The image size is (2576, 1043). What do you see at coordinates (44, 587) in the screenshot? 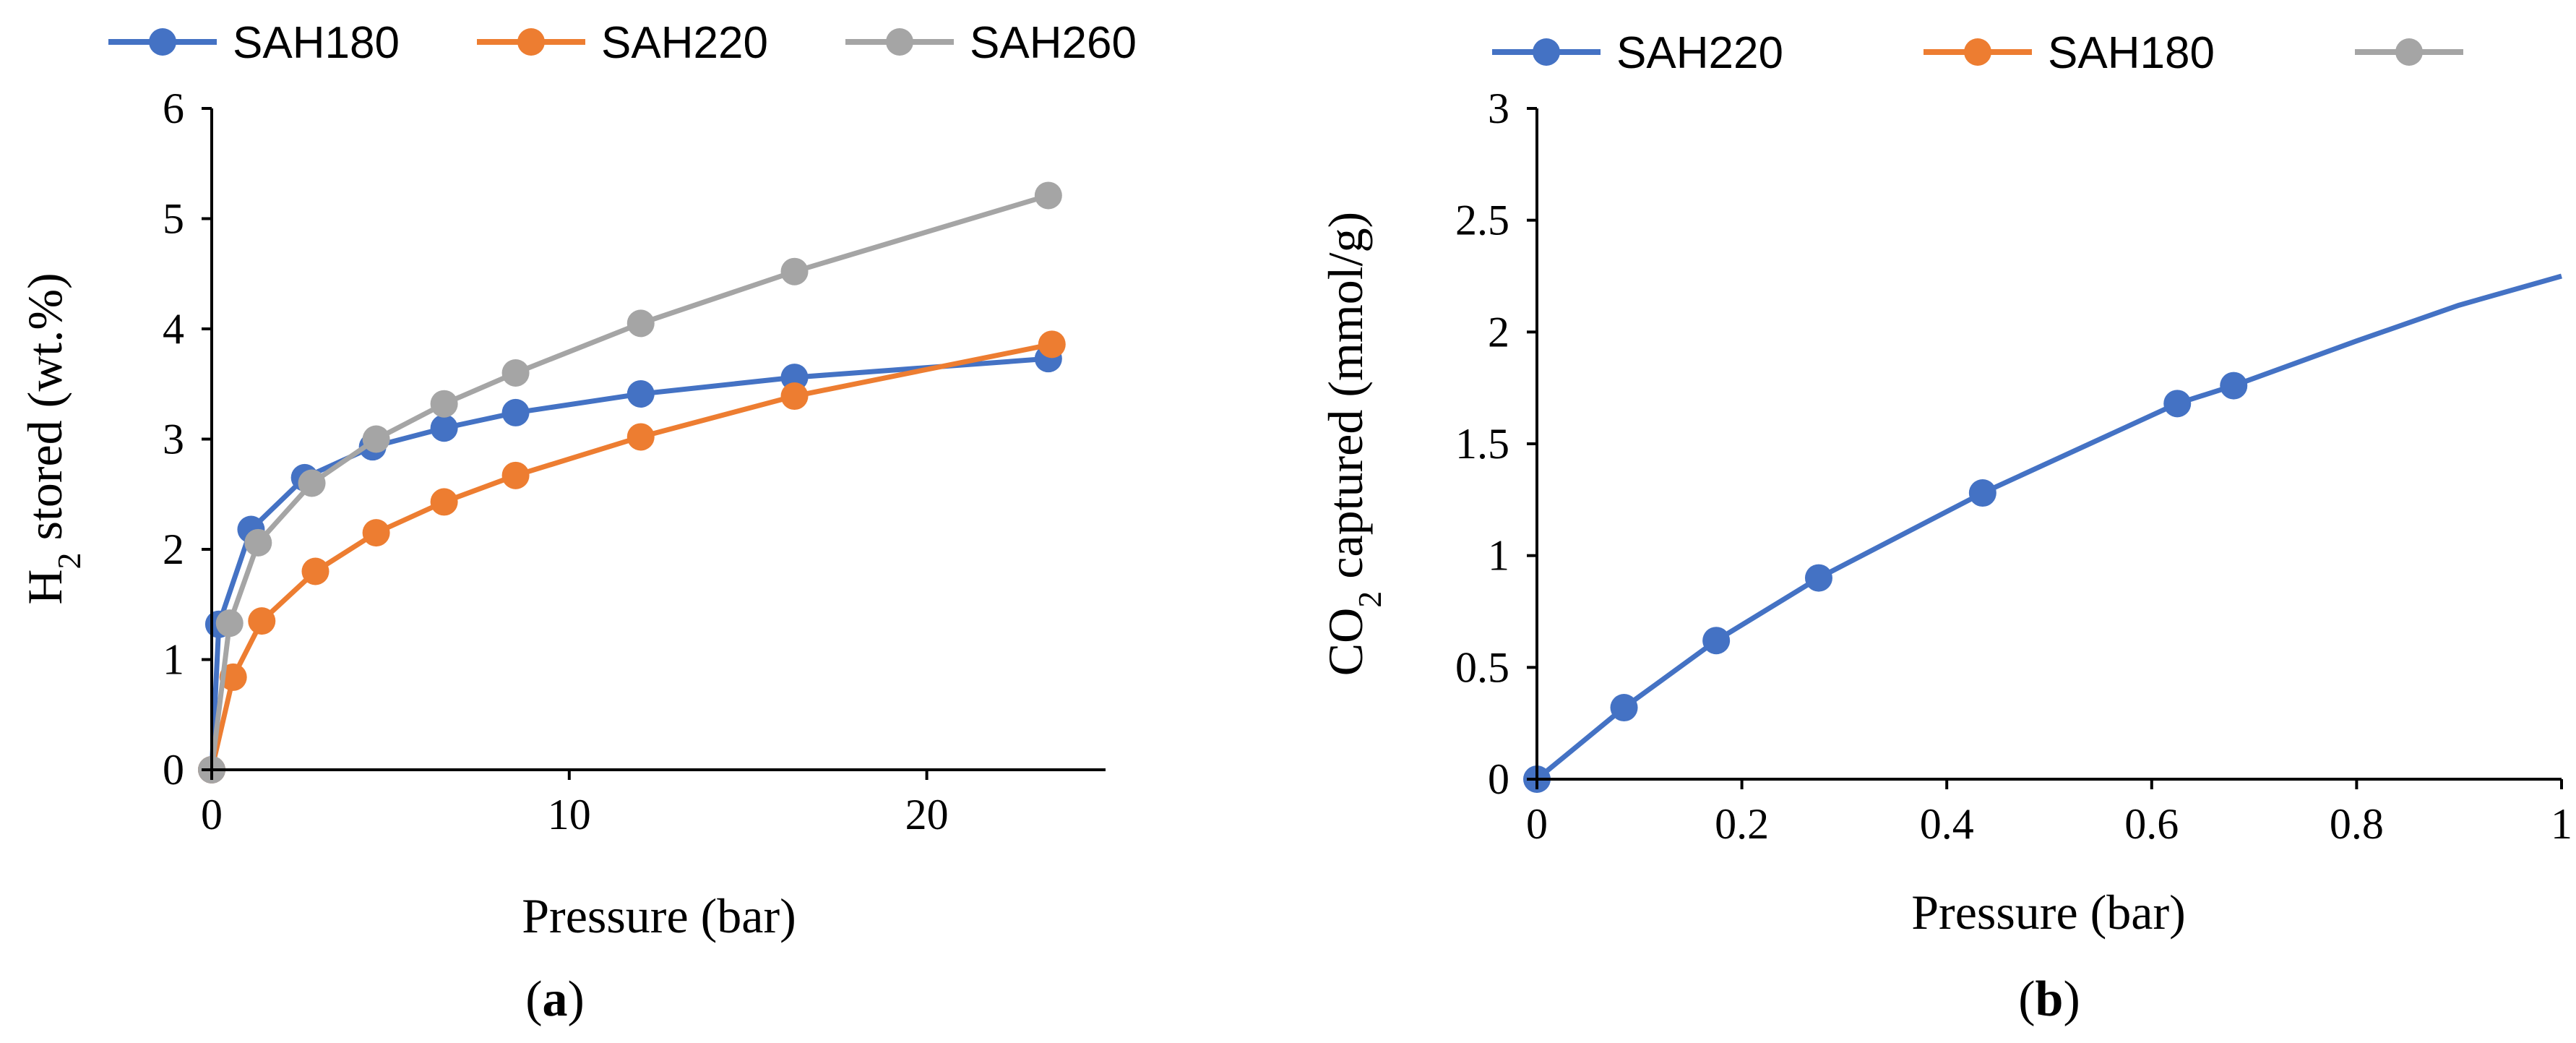
I see `y-axis-title-a-pre: H` at bounding box center [44, 587].